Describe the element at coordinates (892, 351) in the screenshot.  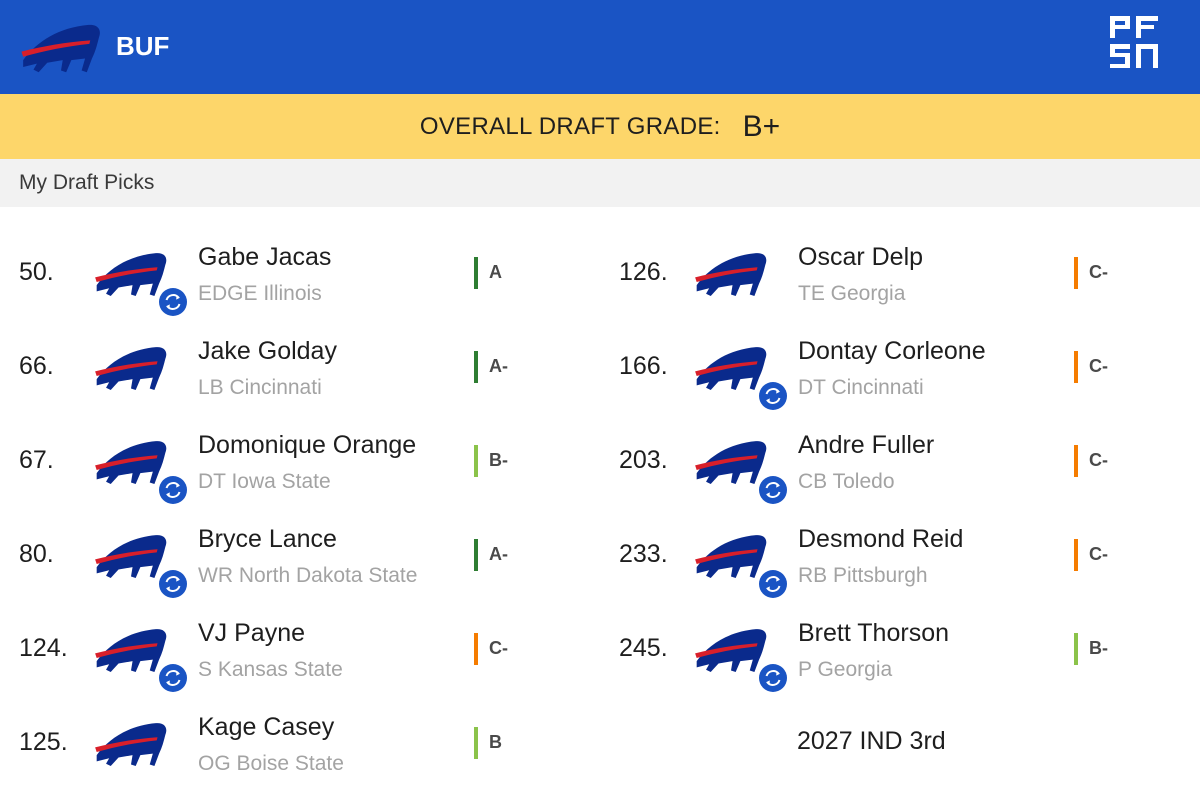
I see `player-name: Dontay Corleone` at that location.